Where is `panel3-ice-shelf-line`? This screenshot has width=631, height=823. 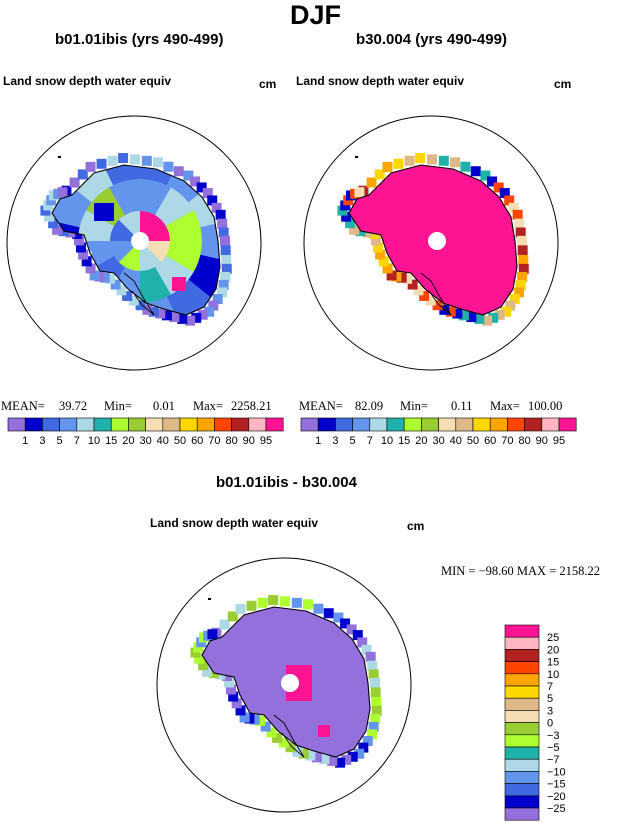
panel3-ice-shelf-line is located at coordinates (289, 736).